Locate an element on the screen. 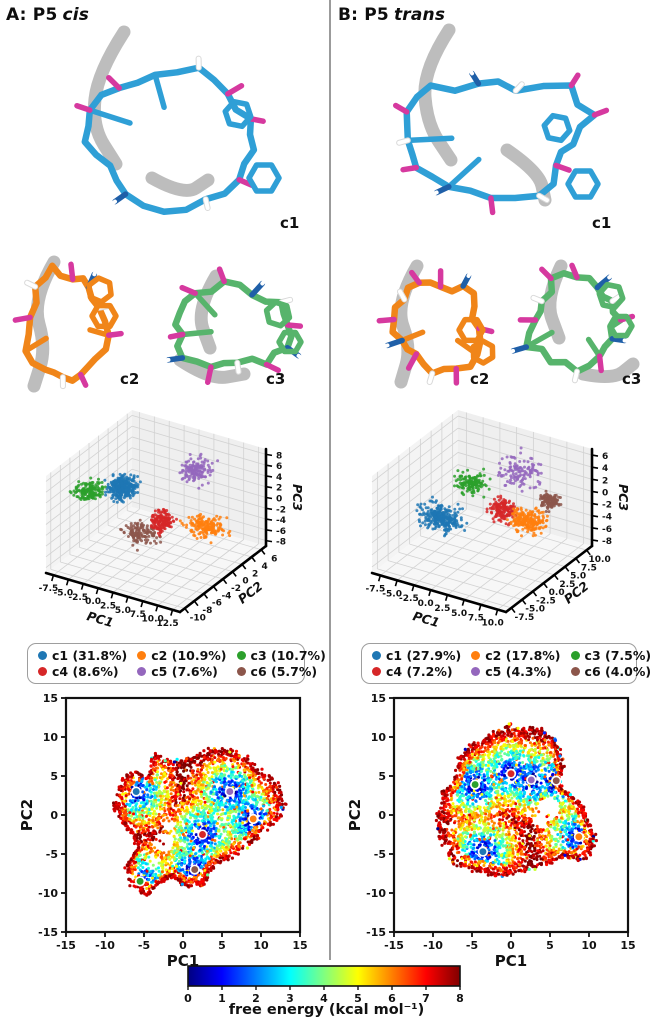  panel-b-molecule-structures is located at coordinates (508, 206).